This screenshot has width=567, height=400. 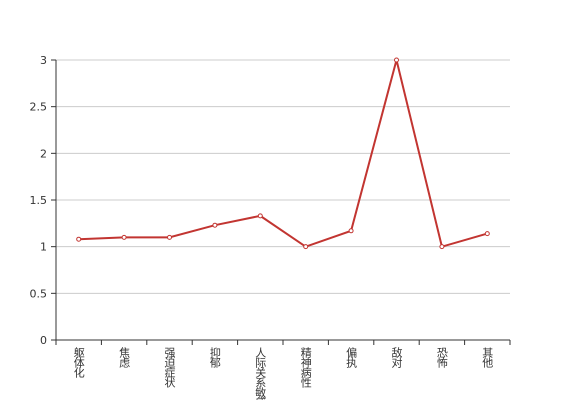 What do you see at coordinates (351, 357) in the screenshot?
I see `x-tick-label: 偏执` at bounding box center [351, 357].